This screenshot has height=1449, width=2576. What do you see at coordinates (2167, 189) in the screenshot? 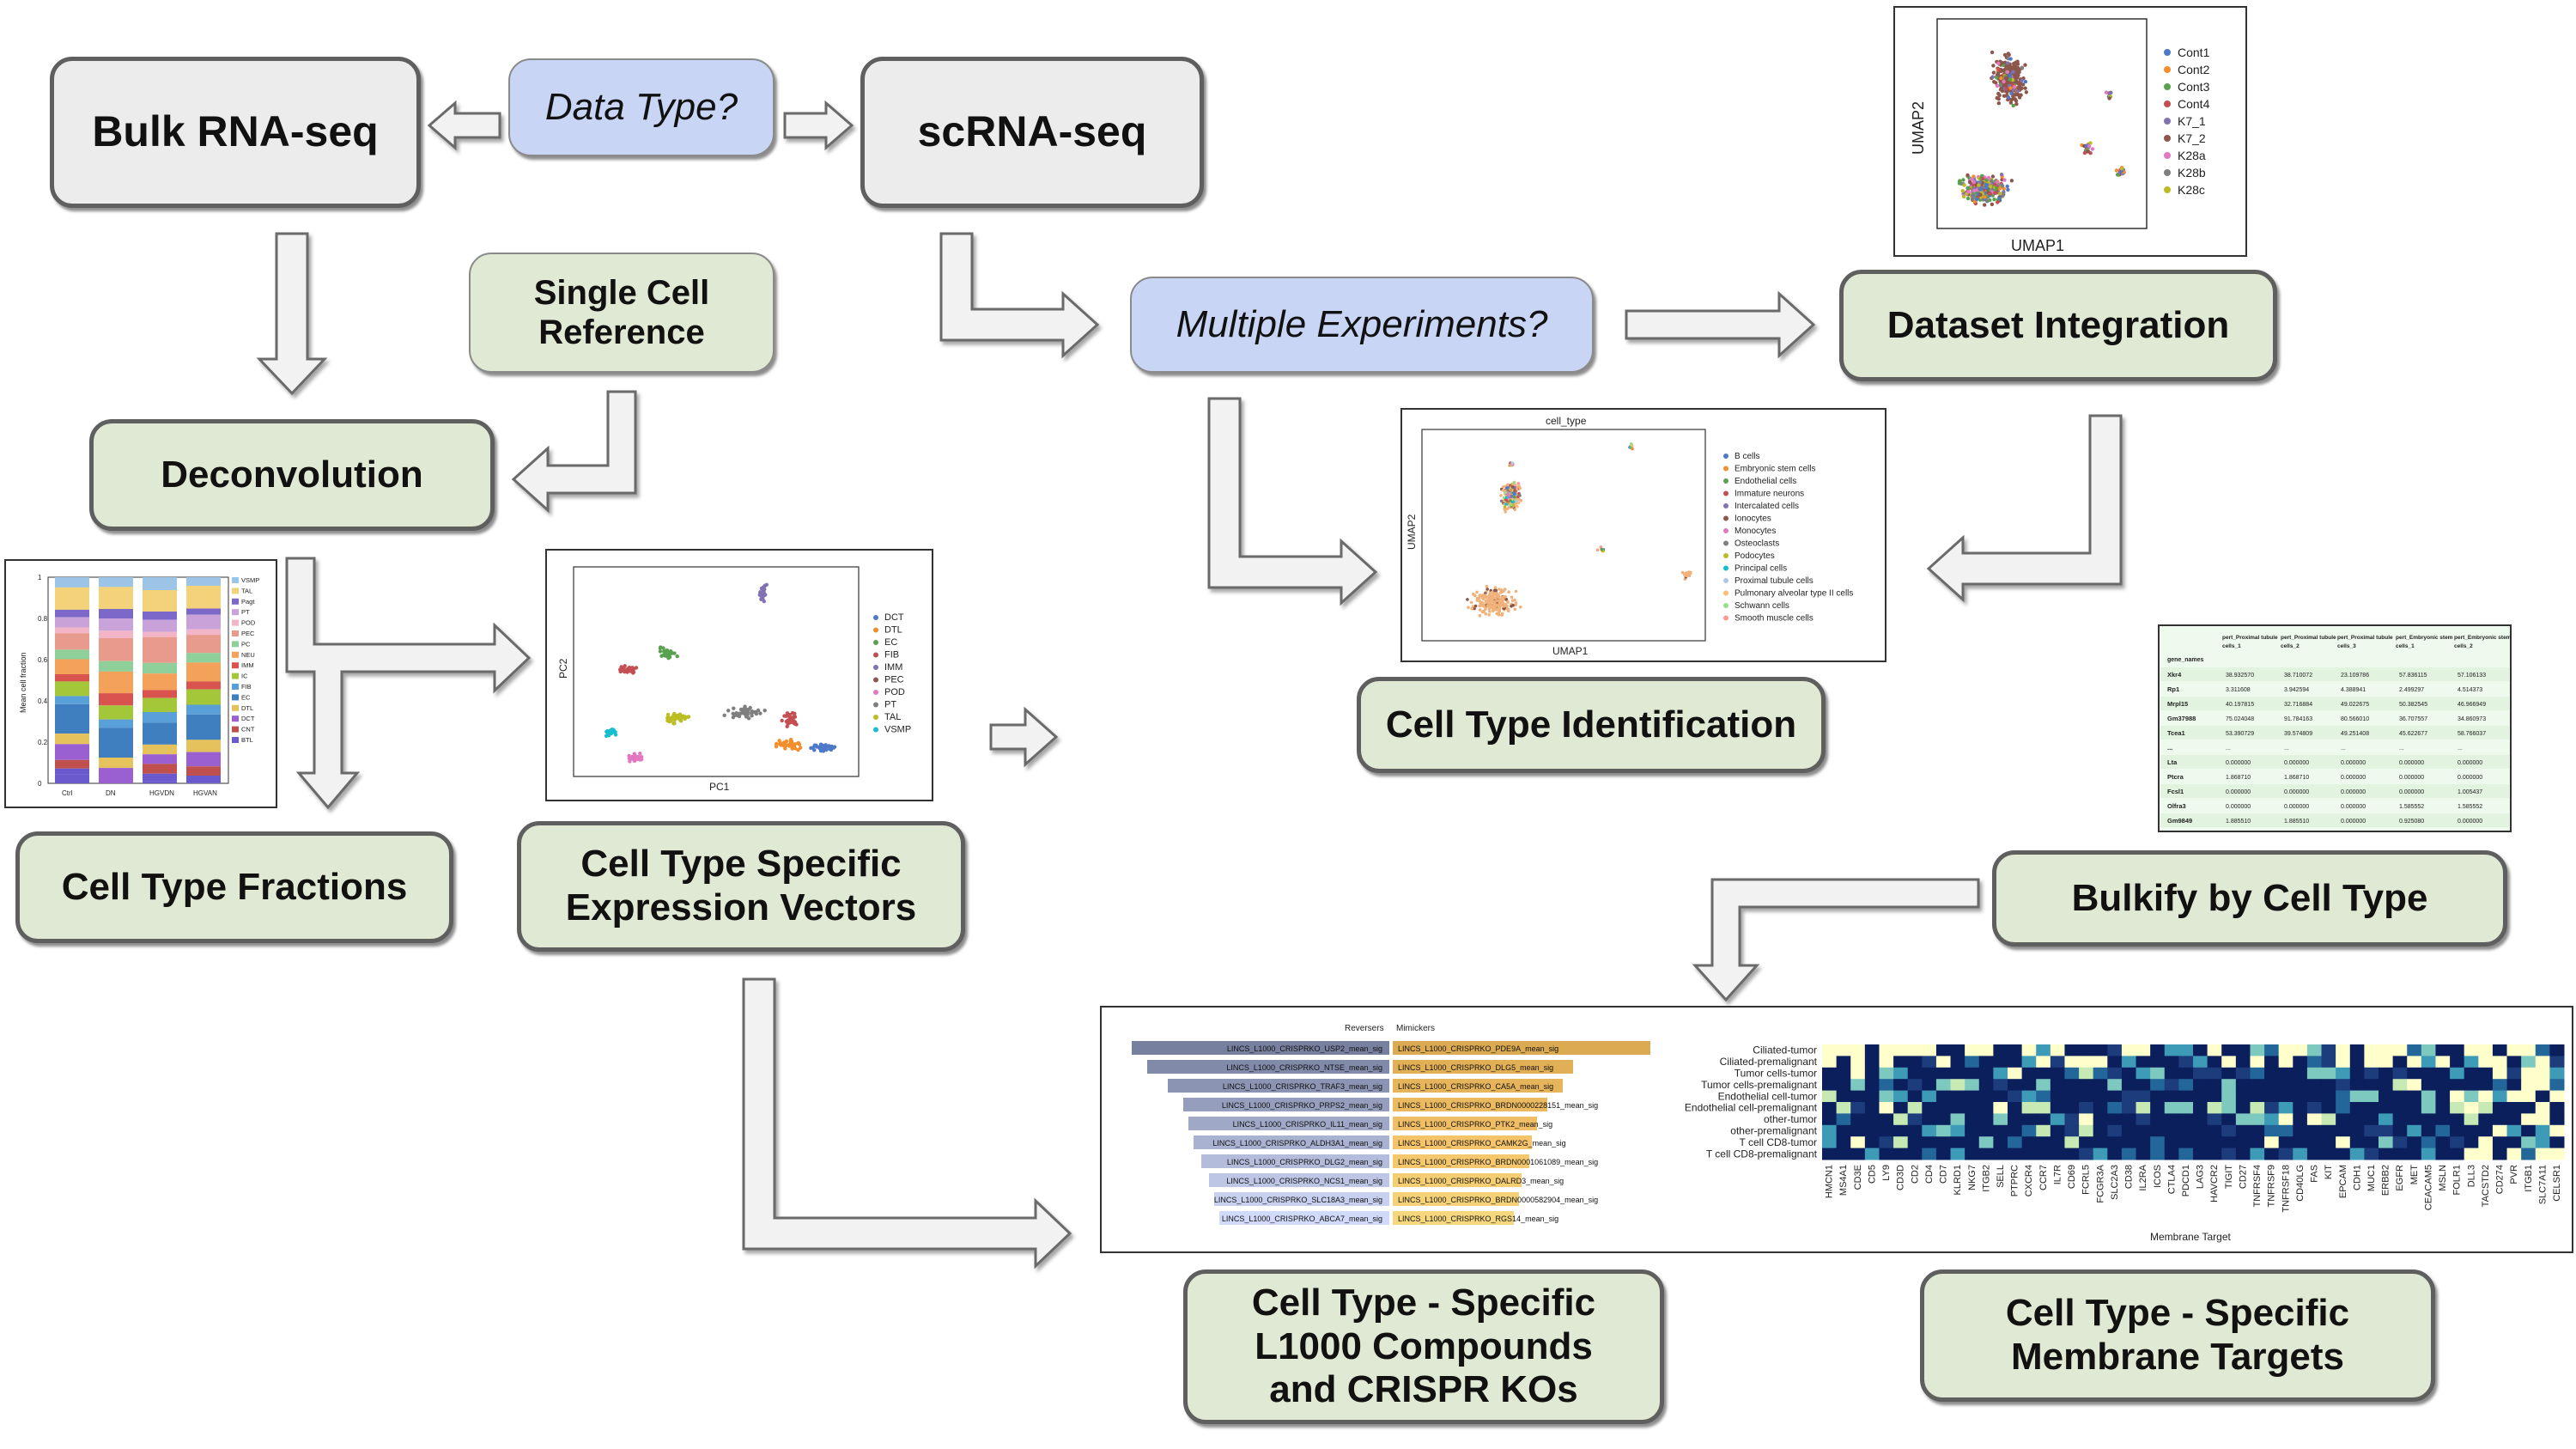
I see `umap-integration-legend-marker` at bounding box center [2167, 189].